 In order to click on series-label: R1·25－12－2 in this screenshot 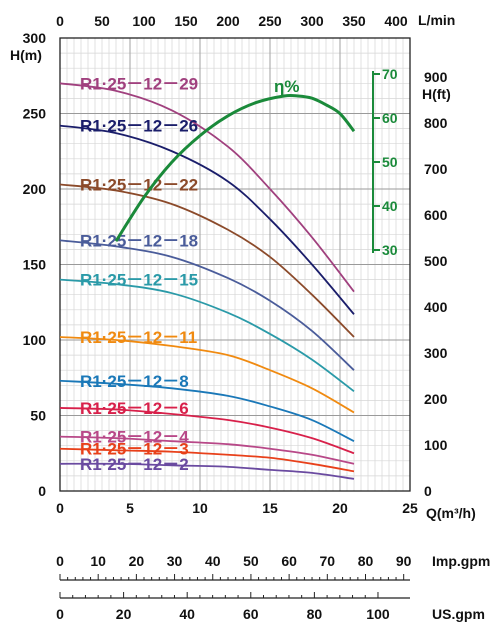, I will do `click(134, 464)`.